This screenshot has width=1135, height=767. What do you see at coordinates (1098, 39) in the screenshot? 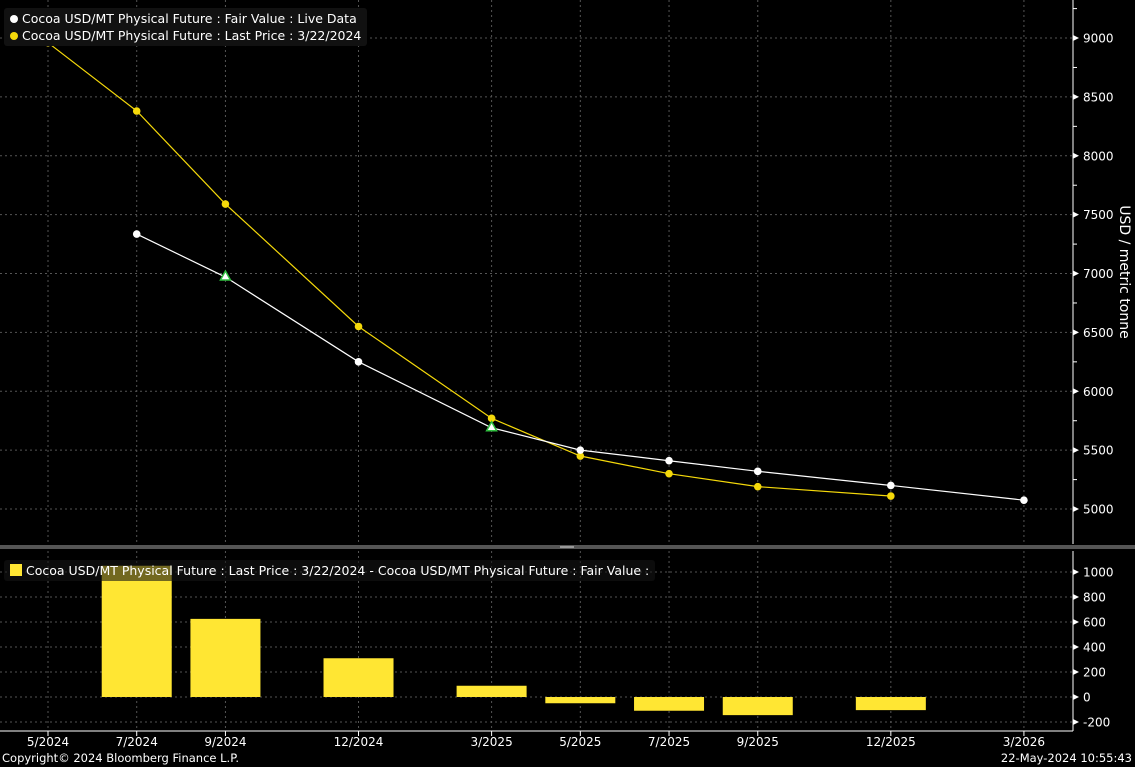
I see `y-tick-label: 9000` at bounding box center [1098, 39].